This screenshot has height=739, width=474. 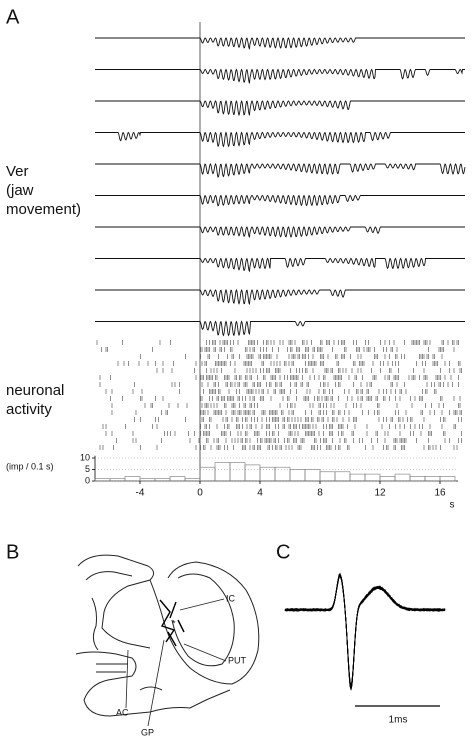 I want to click on spike-waveforms, so click(x=365, y=631).